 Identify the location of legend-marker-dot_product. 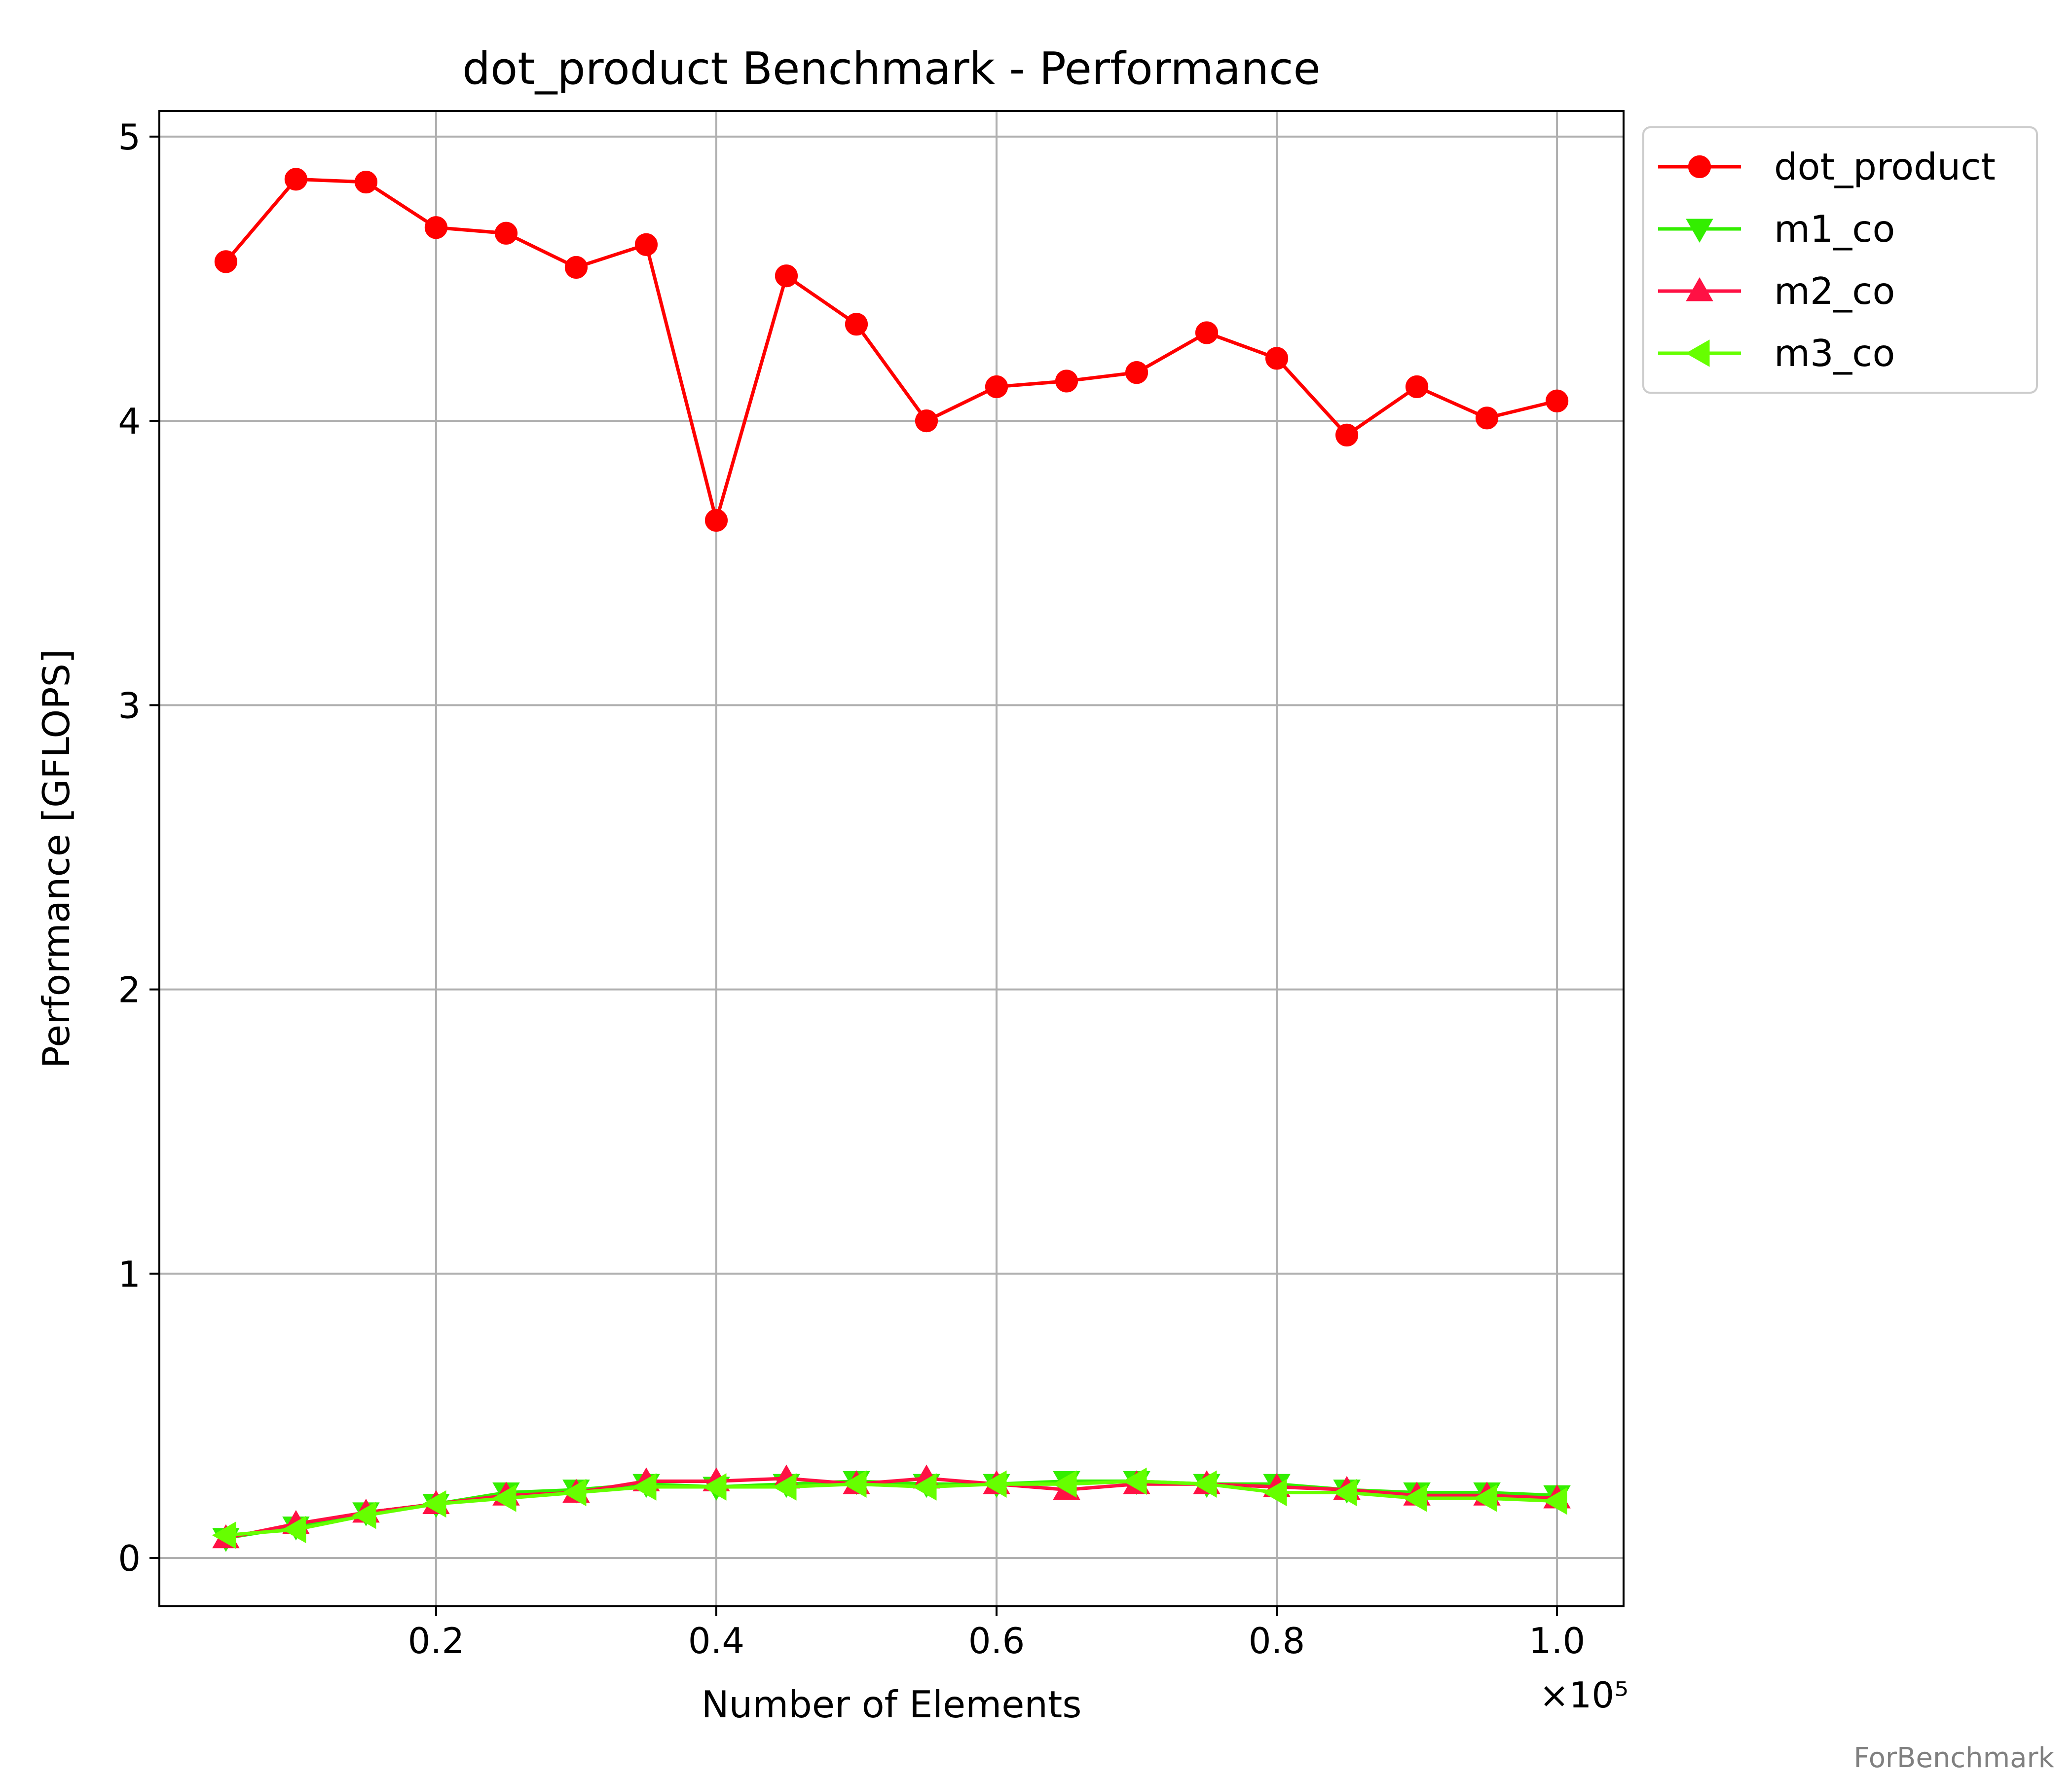
(1699, 167).